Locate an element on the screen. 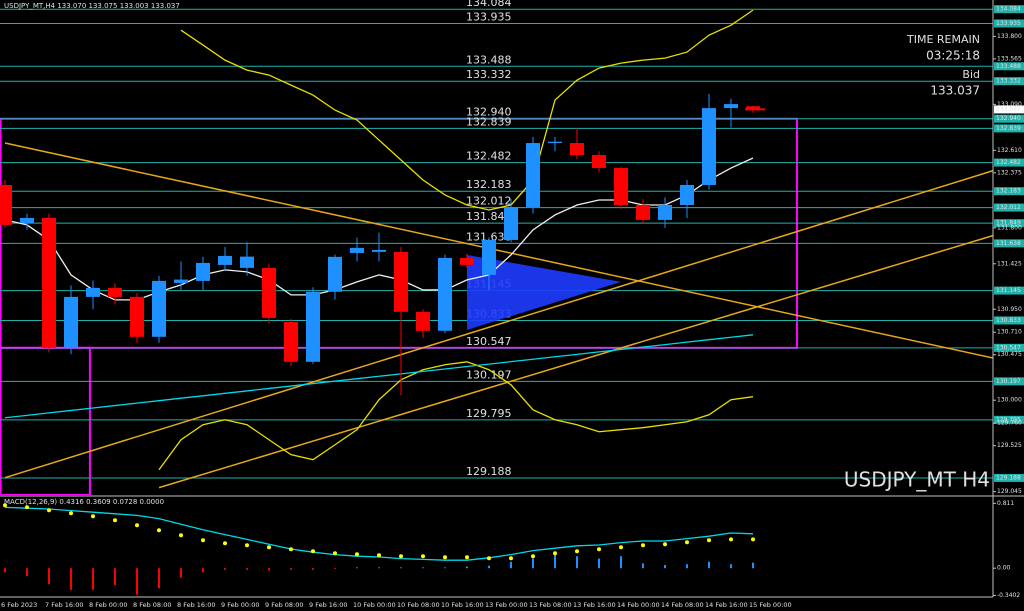 This screenshot has height=611, width=1024. level-tag-label: 132.012 is located at coordinates (1008, 207).